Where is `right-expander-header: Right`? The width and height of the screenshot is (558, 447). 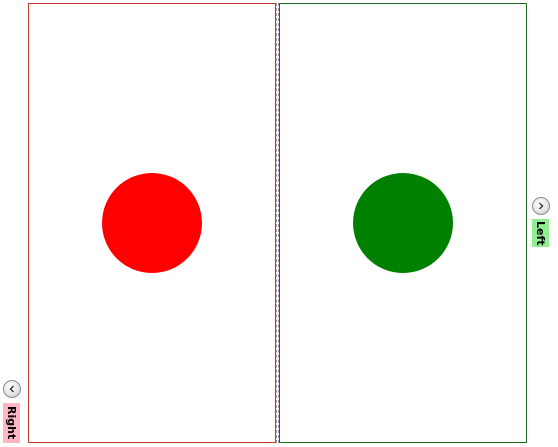
right-expander-header: Right is located at coordinates (11, 423).